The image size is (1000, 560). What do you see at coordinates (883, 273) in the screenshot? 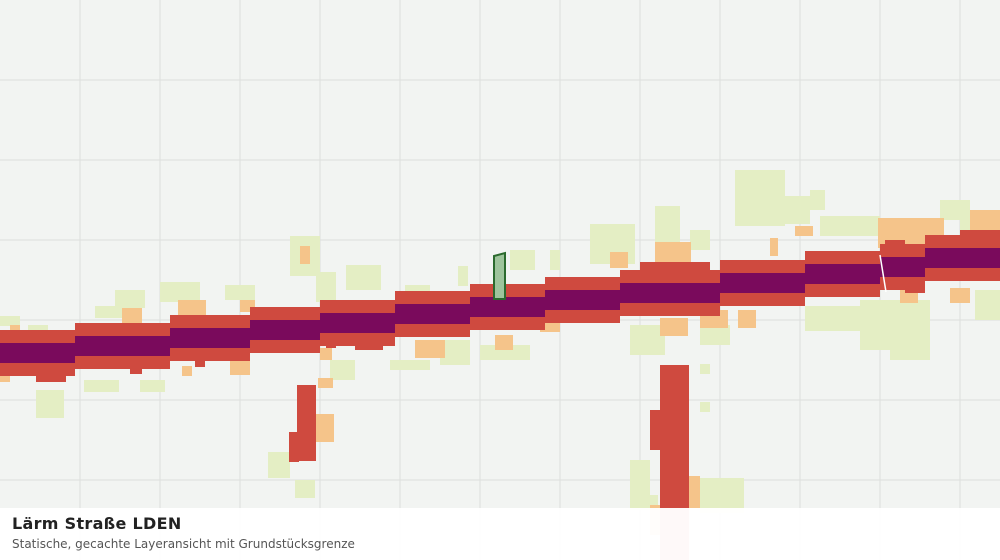
I see `map-divider` at bounding box center [883, 273].